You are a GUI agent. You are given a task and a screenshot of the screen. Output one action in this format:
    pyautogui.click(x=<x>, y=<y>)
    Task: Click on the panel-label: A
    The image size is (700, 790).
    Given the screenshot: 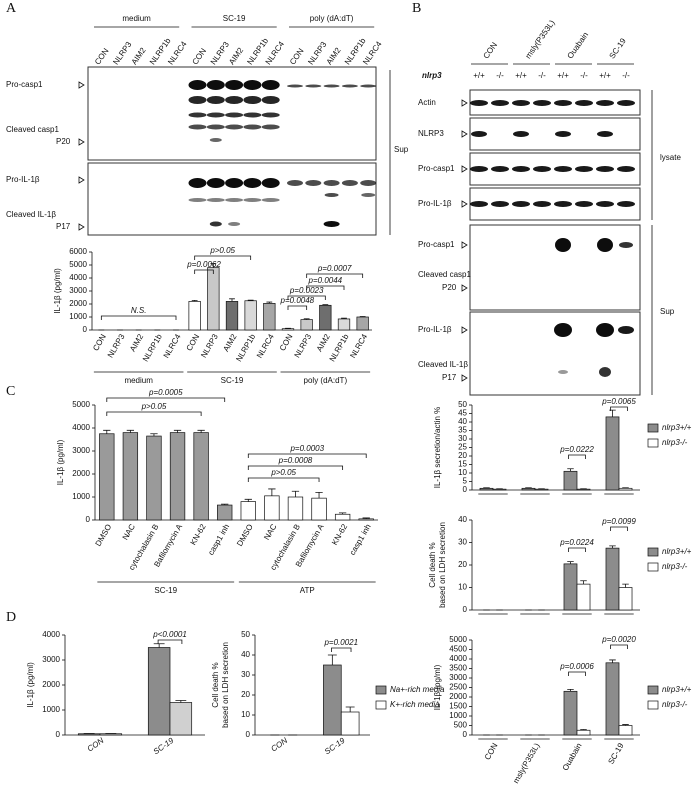 What is the action you would take?
    pyautogui.click(x=11, y=8)
    